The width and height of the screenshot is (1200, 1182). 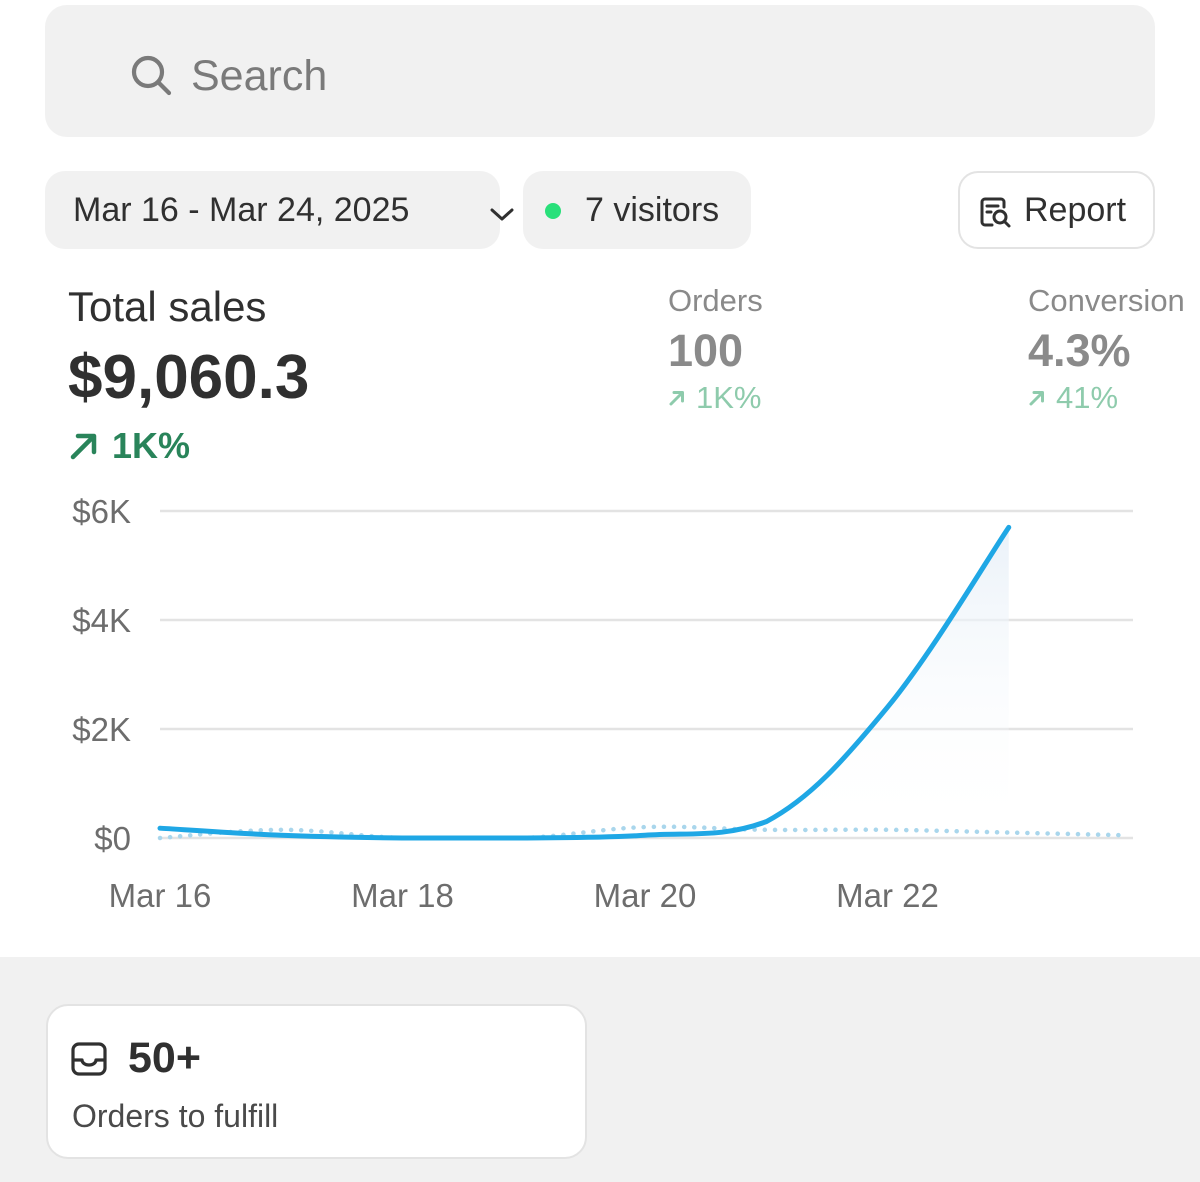 What do you see at coordinates (151, 75) in the screenshot?
I see `search-icon` at bounding box center [151, 75].